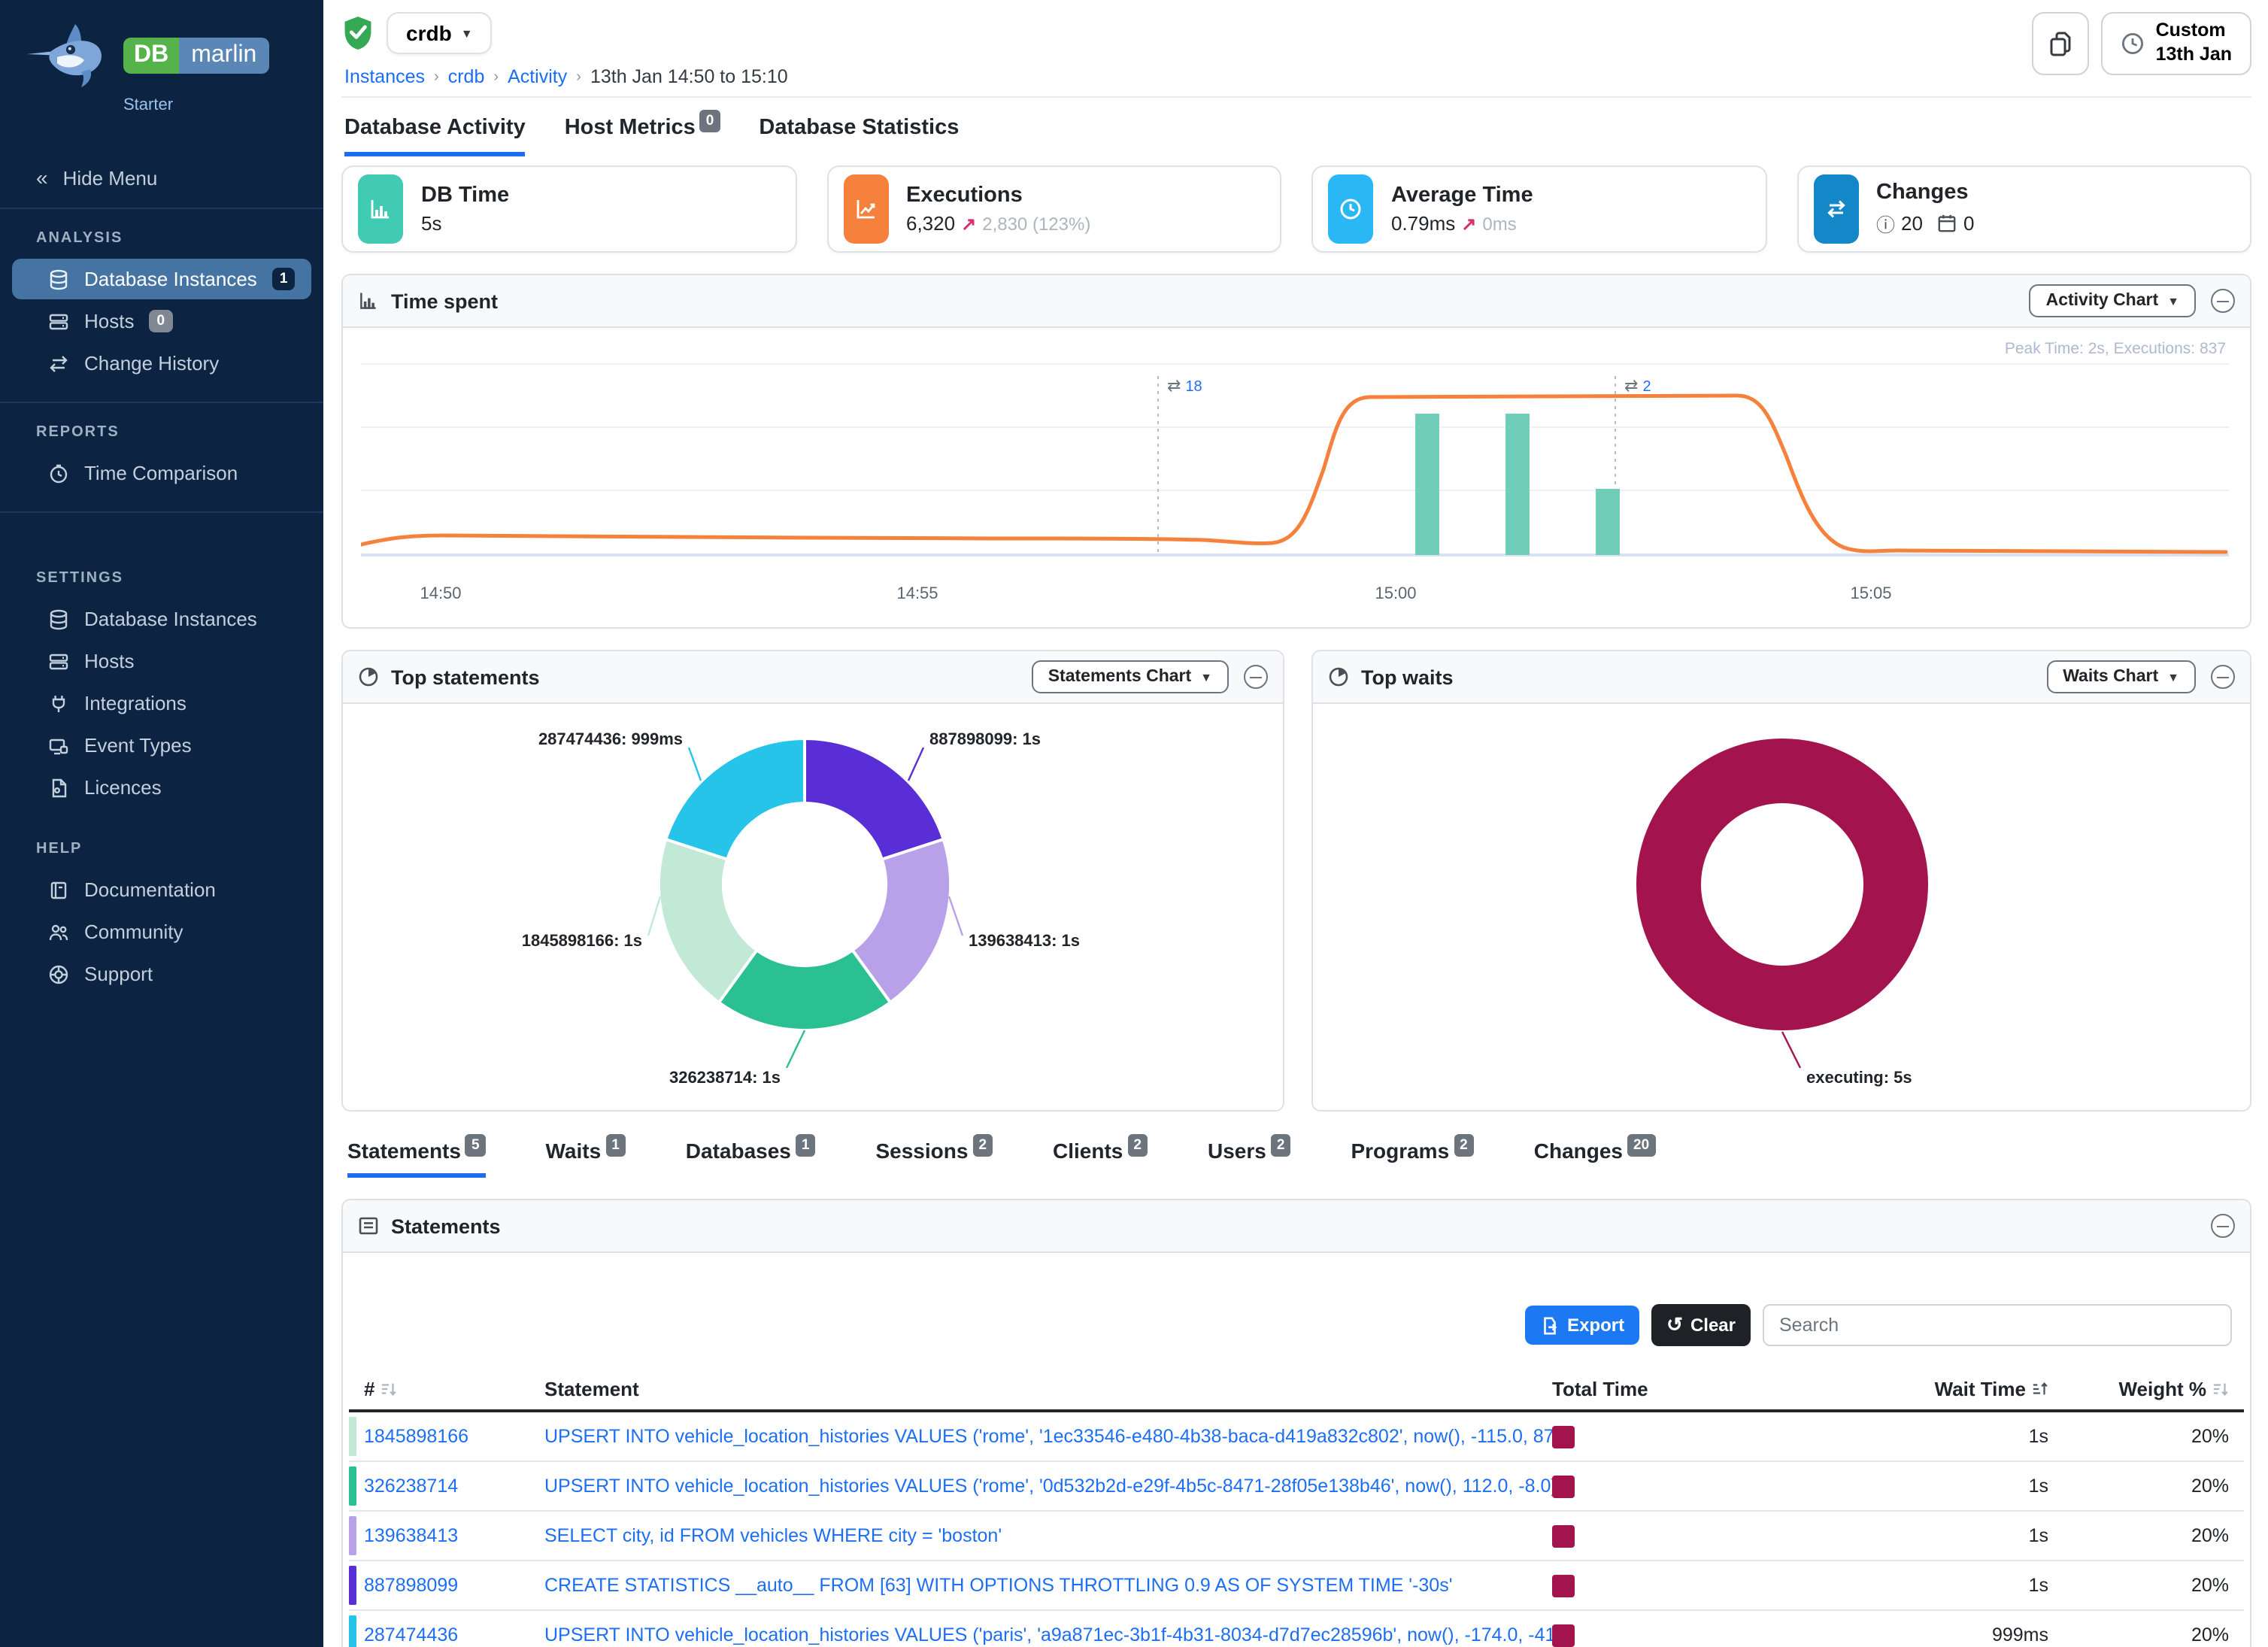 The image size is (2268, 1647). Describe the element at coordinates (2061, 43) in the screenshot. I see `copy-link-button` at that location.